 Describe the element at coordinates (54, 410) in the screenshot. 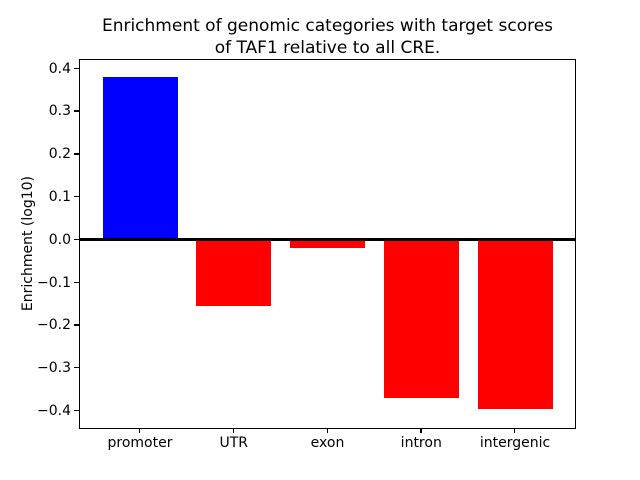

I see `y-tick-label: −0.4` at that location.